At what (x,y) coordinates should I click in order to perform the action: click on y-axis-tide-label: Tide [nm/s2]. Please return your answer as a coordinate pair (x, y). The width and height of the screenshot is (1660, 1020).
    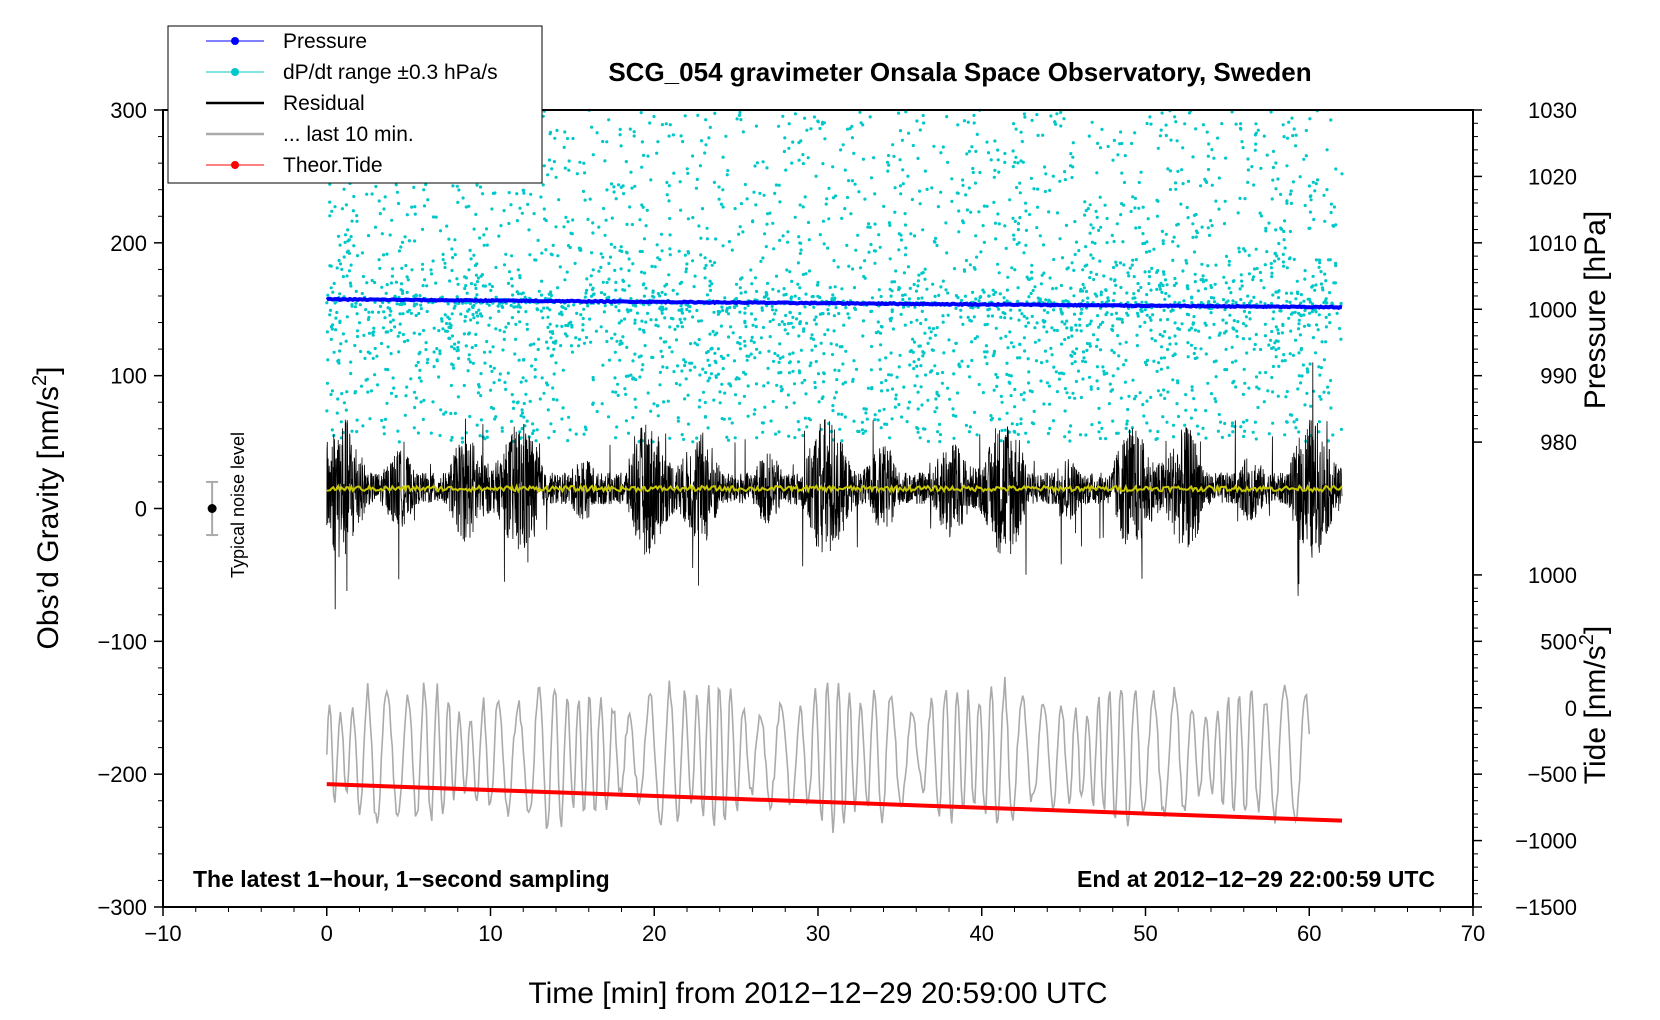
    Looking at the image, I should click on (1594, 705).